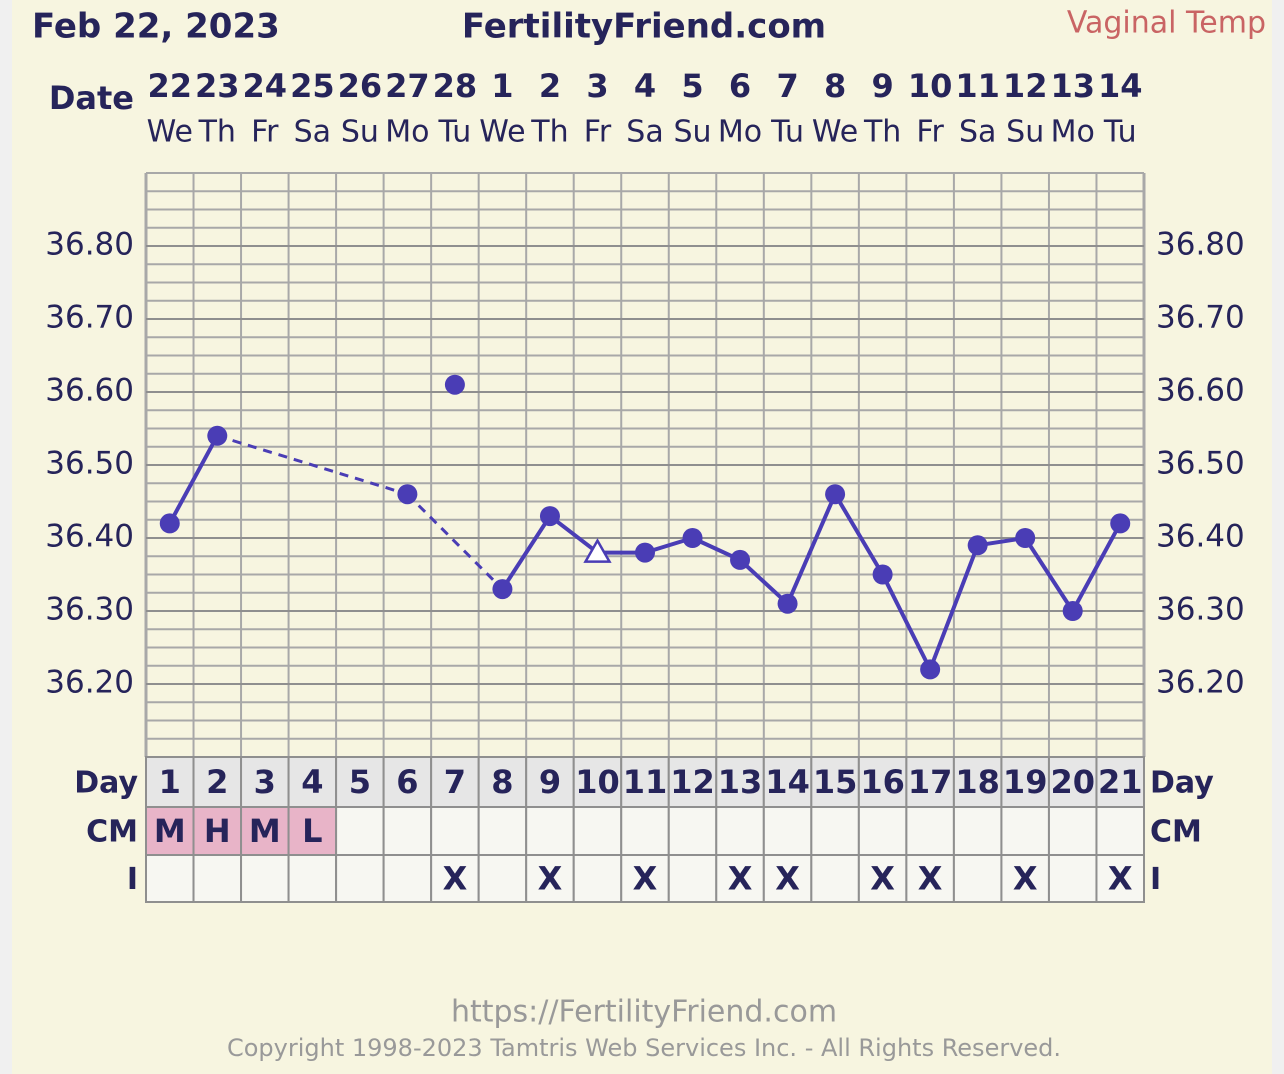 This screenshot has width=1284, height=1074. What do you see at coordinates (597, 86) in the screenshot?
I see `x-tick-label: 3` at bounding box center [597, 86].